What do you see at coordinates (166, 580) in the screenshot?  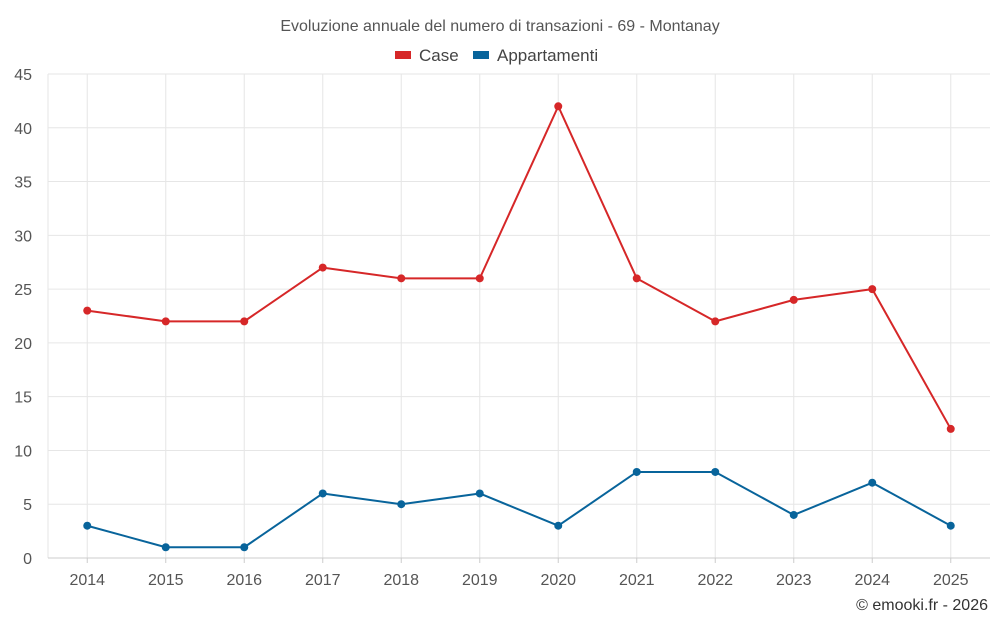 I see `x-tick-label: 2015` at bounding box center [166, 580].